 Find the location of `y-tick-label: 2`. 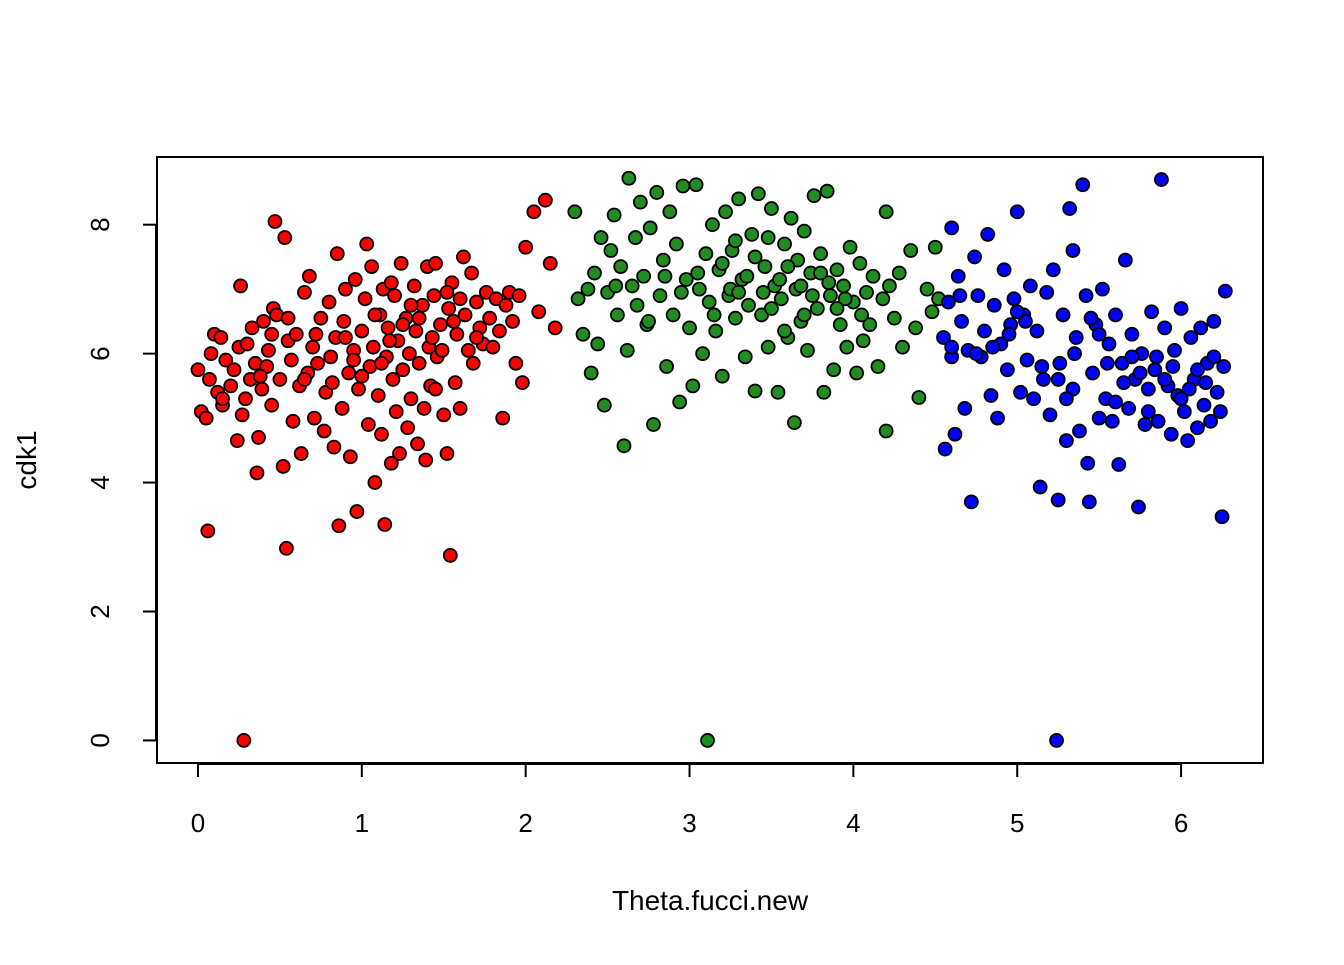

y-tick-label: 2 is located at coordinates (100, 611).